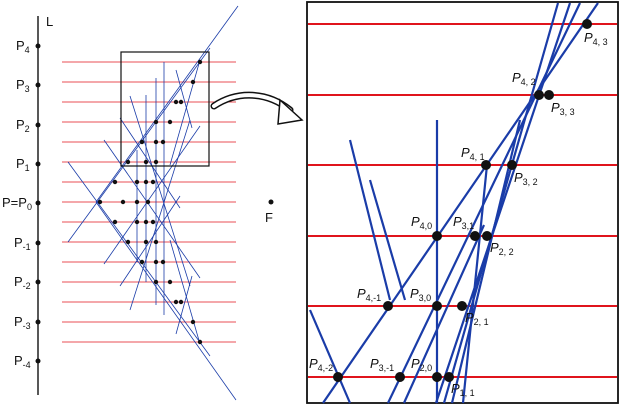 Image resolution: width=620 pixels, height=405 pixels. I want to click on point-label: P-4, so click(22, 361).